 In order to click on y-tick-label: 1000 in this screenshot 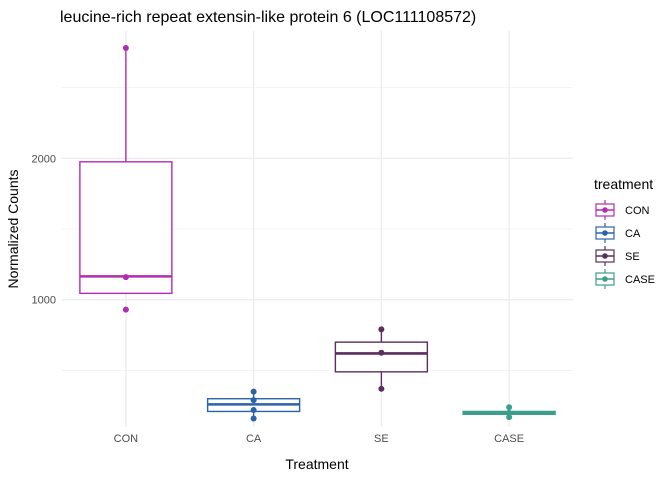, I will do `click(44, 301)`.